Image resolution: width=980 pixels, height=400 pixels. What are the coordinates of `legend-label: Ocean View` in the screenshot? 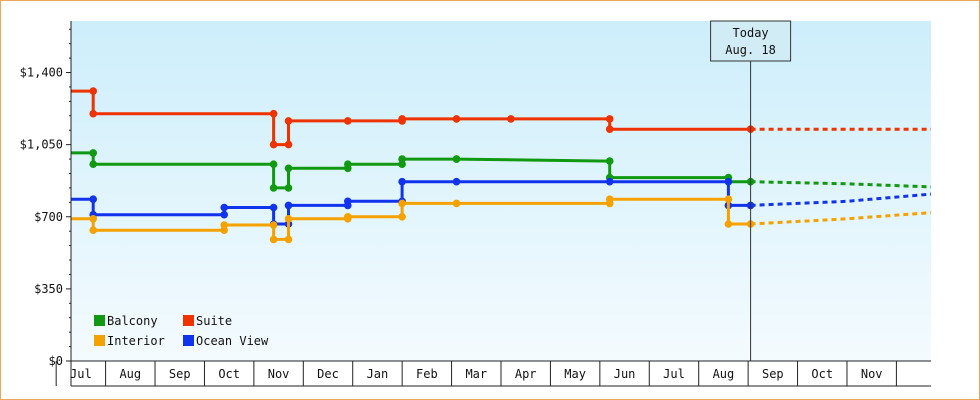 It's located at (232, 341).